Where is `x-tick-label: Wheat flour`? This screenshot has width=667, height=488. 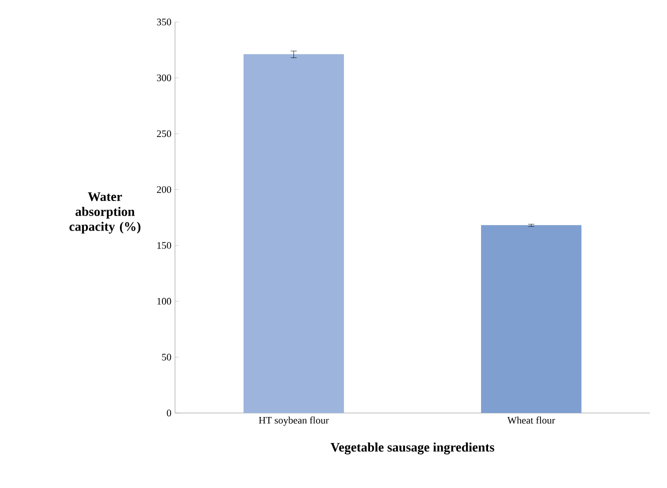 x-tick-label: Wheat flour is located at coordinates (531, 420).